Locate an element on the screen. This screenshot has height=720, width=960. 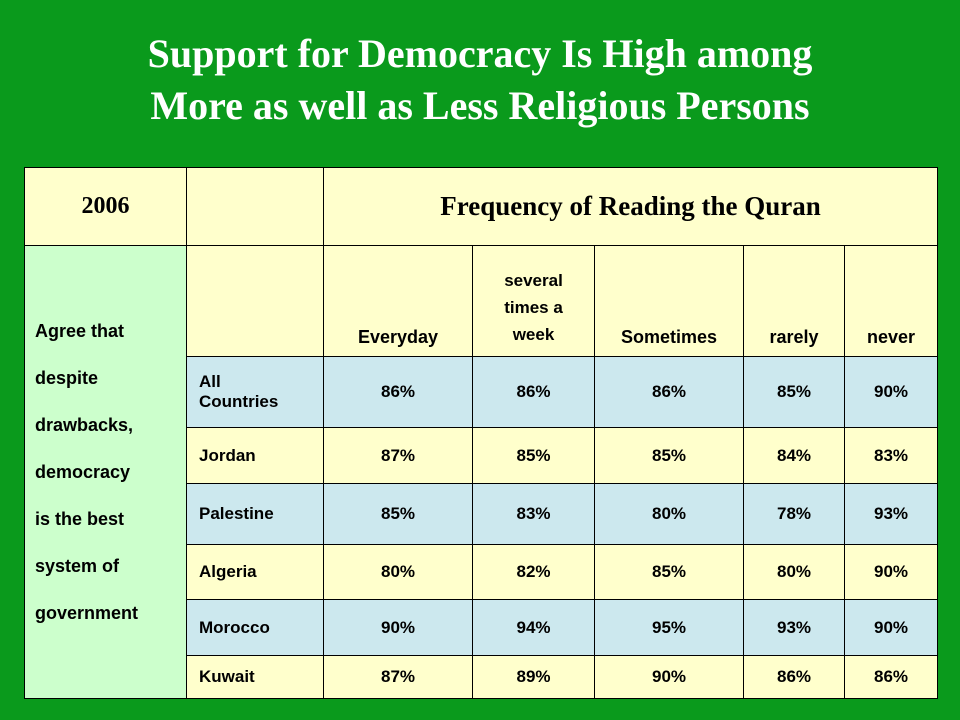
column-label-line: week is located at coordinates (533, 334).